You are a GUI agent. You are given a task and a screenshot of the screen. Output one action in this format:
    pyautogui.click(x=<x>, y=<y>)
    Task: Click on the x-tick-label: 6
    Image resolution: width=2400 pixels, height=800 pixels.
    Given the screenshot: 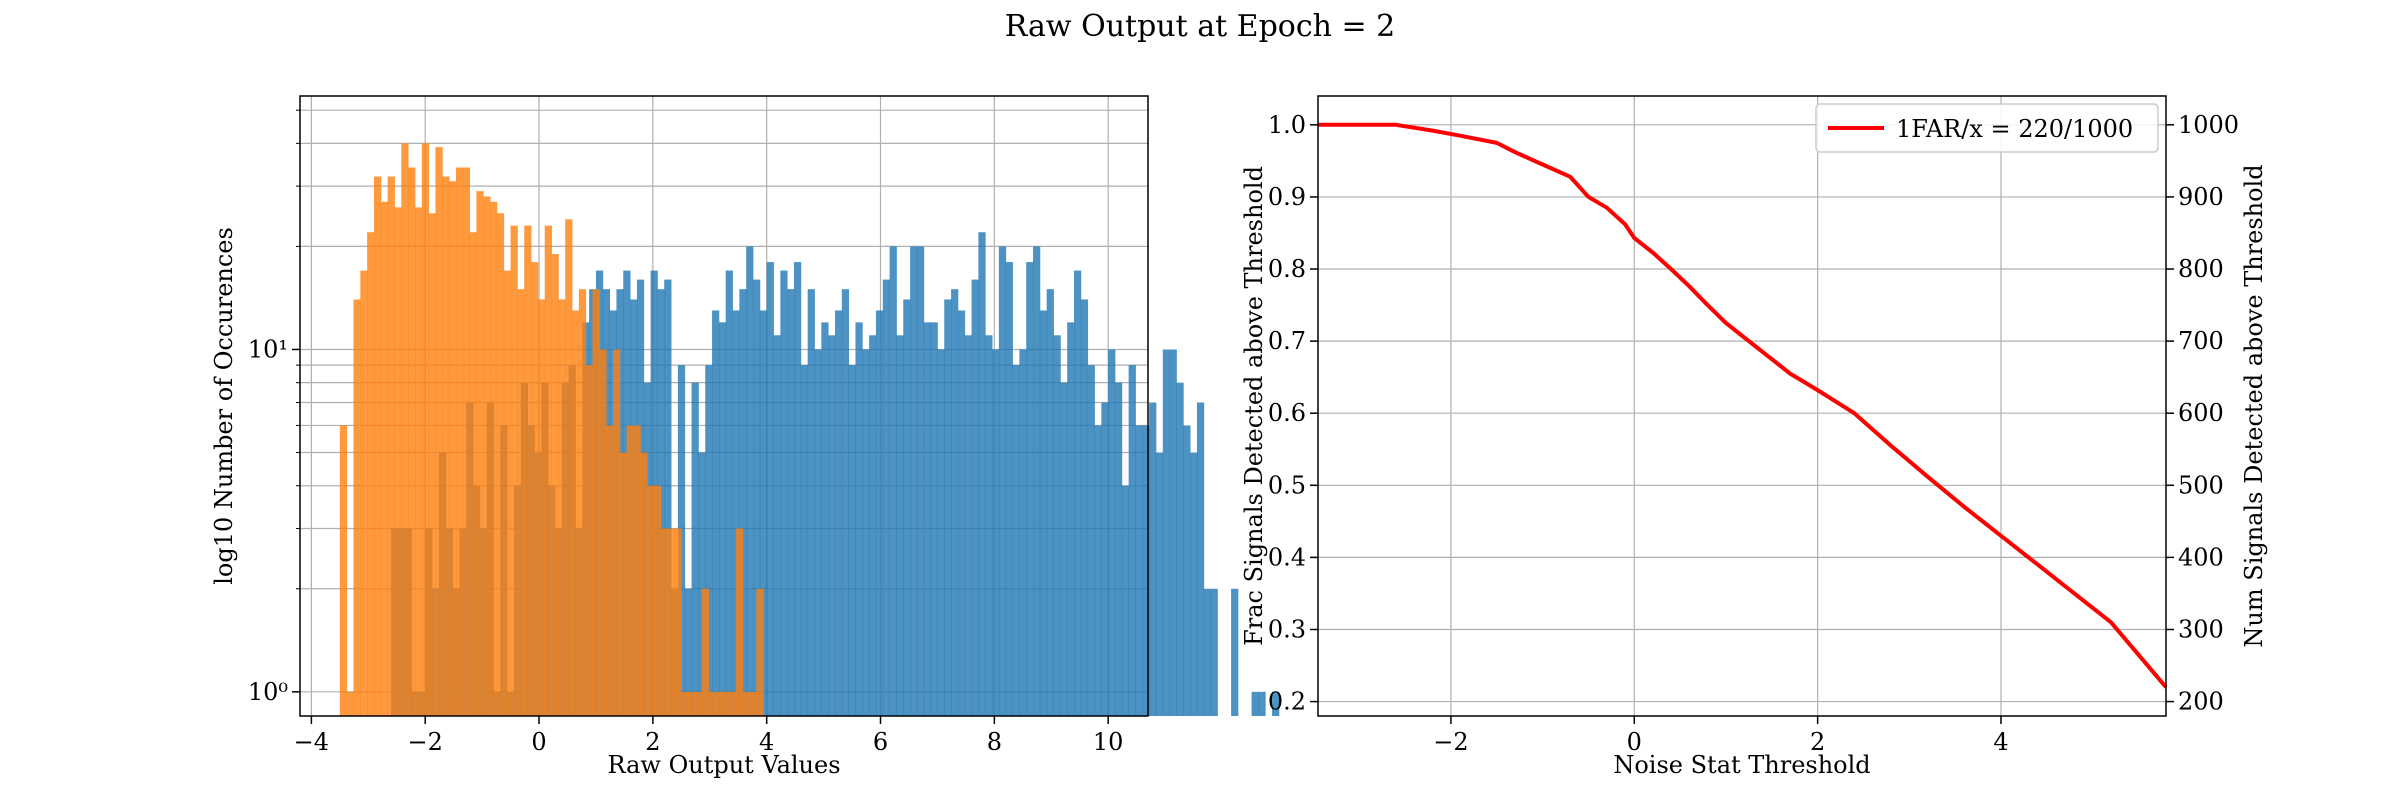 What is the action you would take?
    pyautogui.click(x=880, y=742)
    